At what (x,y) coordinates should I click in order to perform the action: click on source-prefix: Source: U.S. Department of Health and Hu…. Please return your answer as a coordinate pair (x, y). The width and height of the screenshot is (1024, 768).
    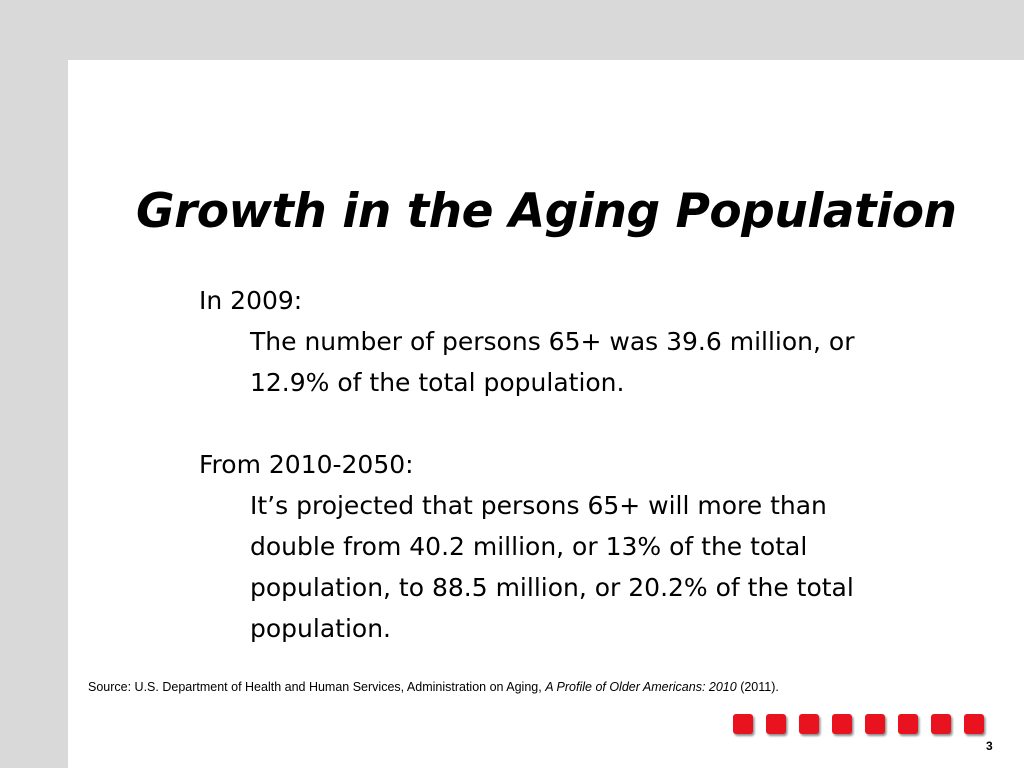
    Looking at the image, I should click on (317, 687).